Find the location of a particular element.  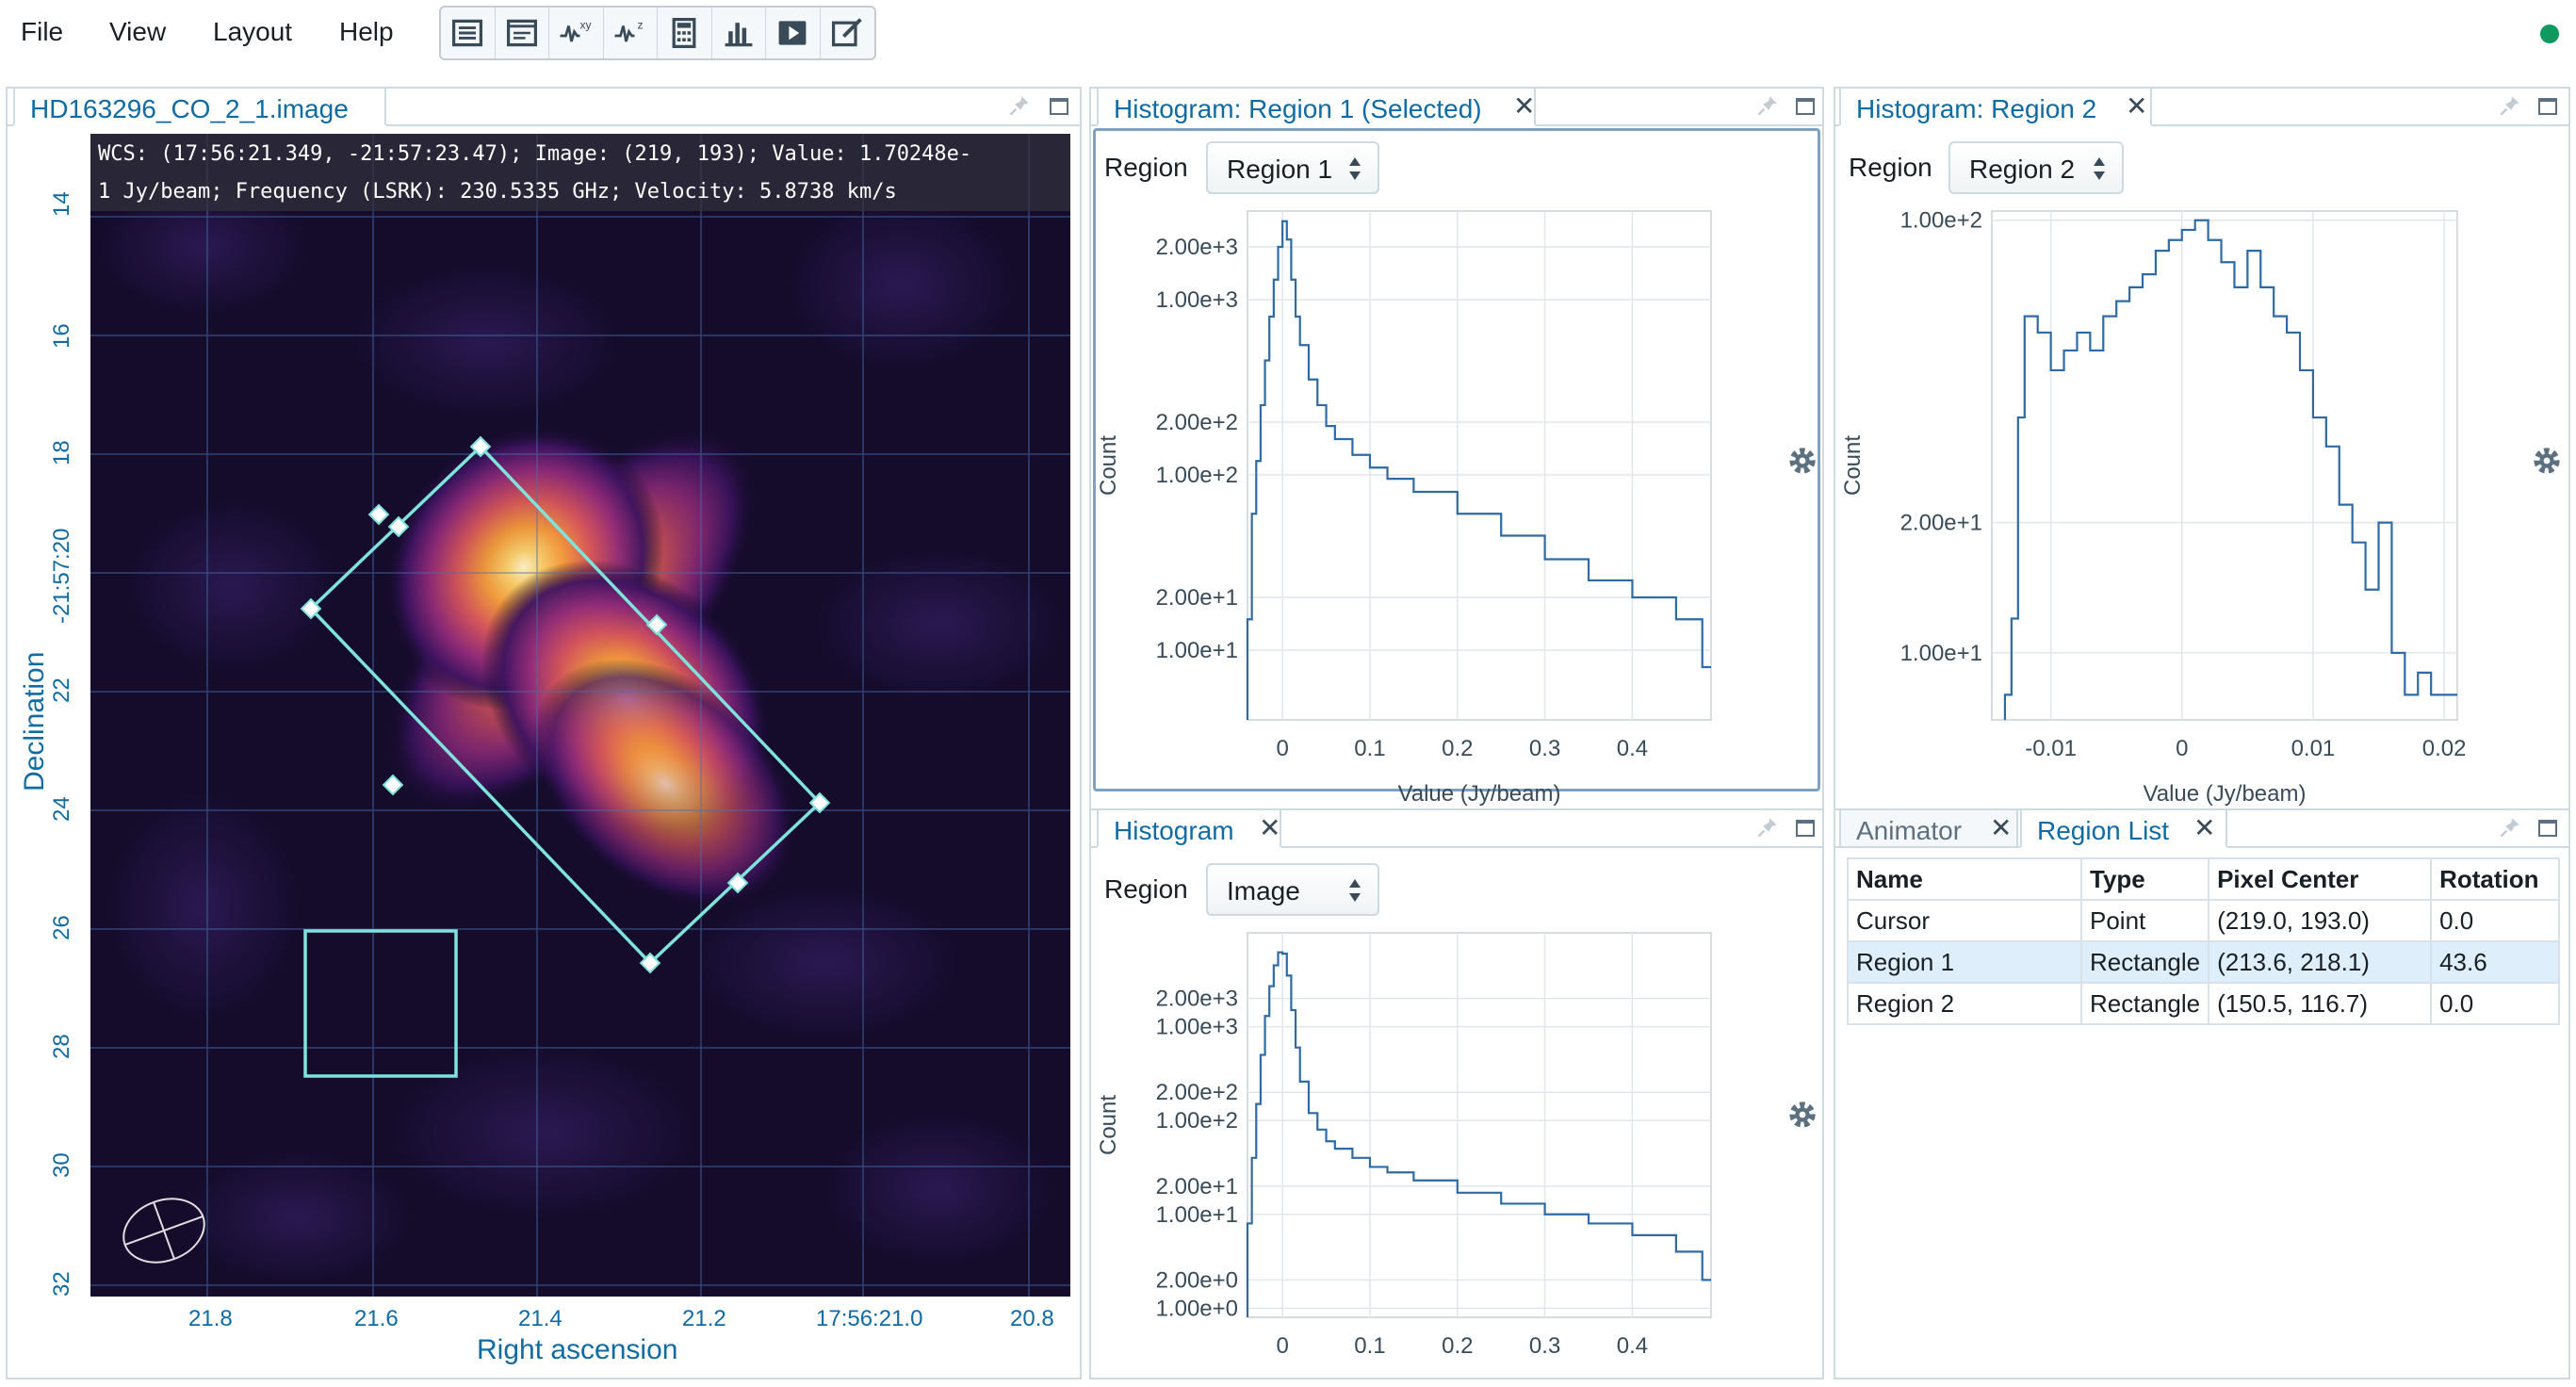

histogram-button is located at coordinates (739, 33).